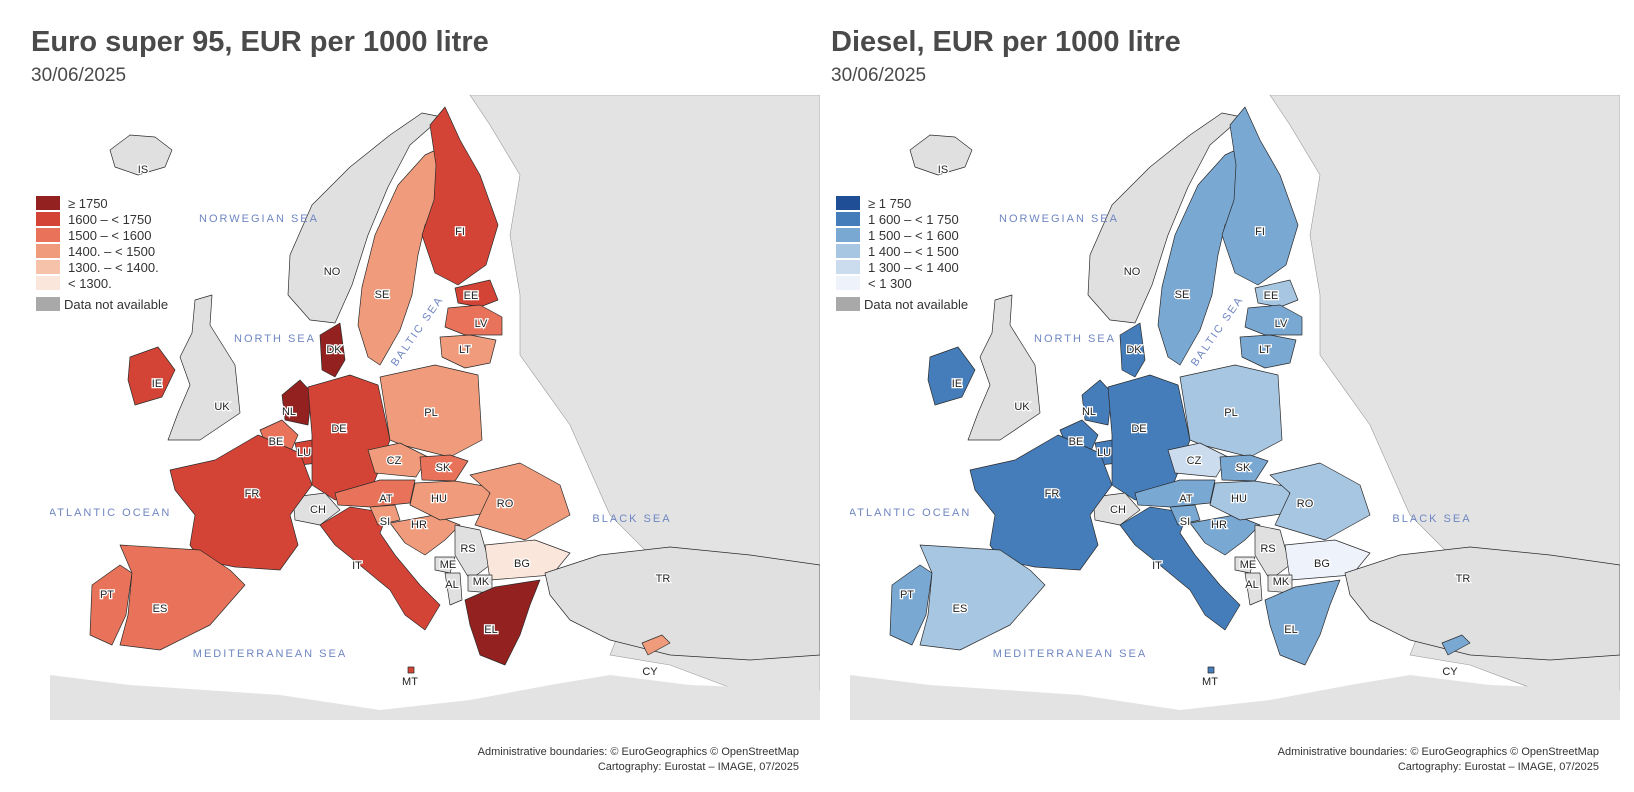 This screenshot has height=792, width=1634. What do you see at coordinates (1235, 697) in the screenshot?
I see `background-land` at bounding box center [1235, 697].